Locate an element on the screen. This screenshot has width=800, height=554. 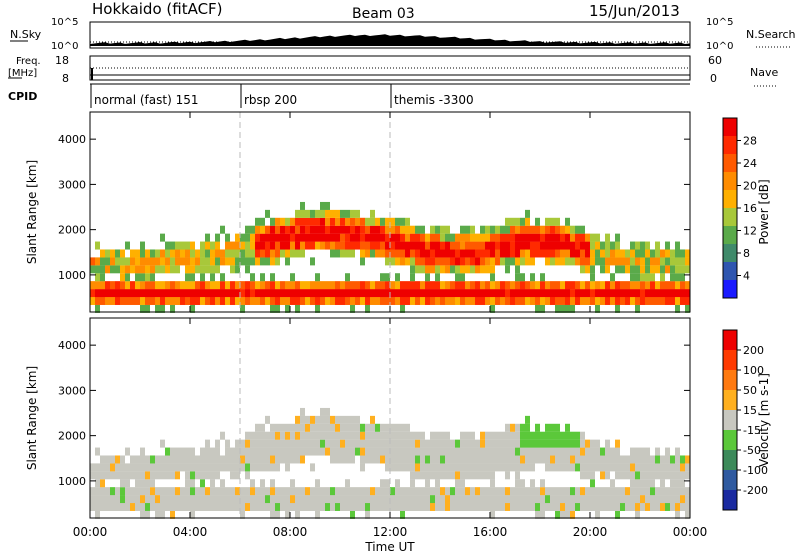
cpid-segment-label: rbsp 200 is located at coordinates (270, 100).